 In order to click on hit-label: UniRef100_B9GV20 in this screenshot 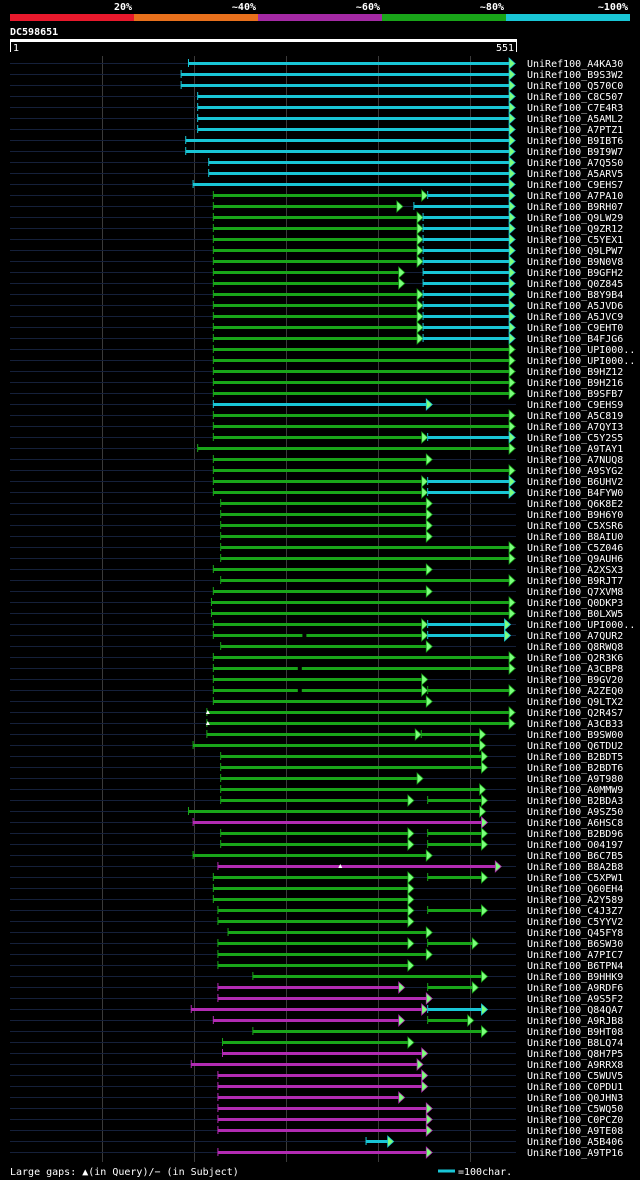, I will do `click(575, 680)`.